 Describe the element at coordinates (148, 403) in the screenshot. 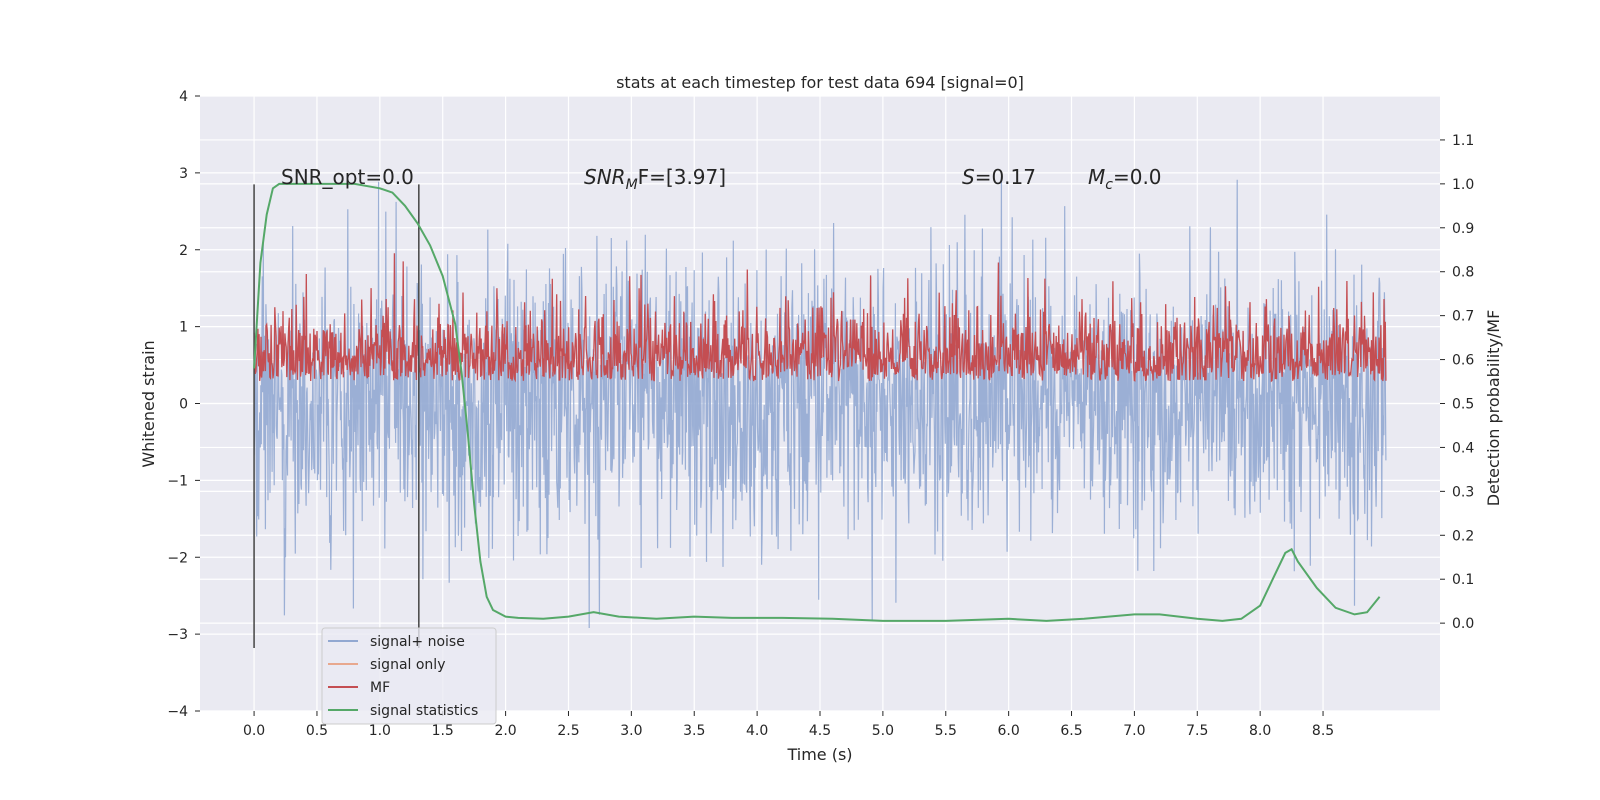

I see `y-axis-label: Whitened strain` at that location.